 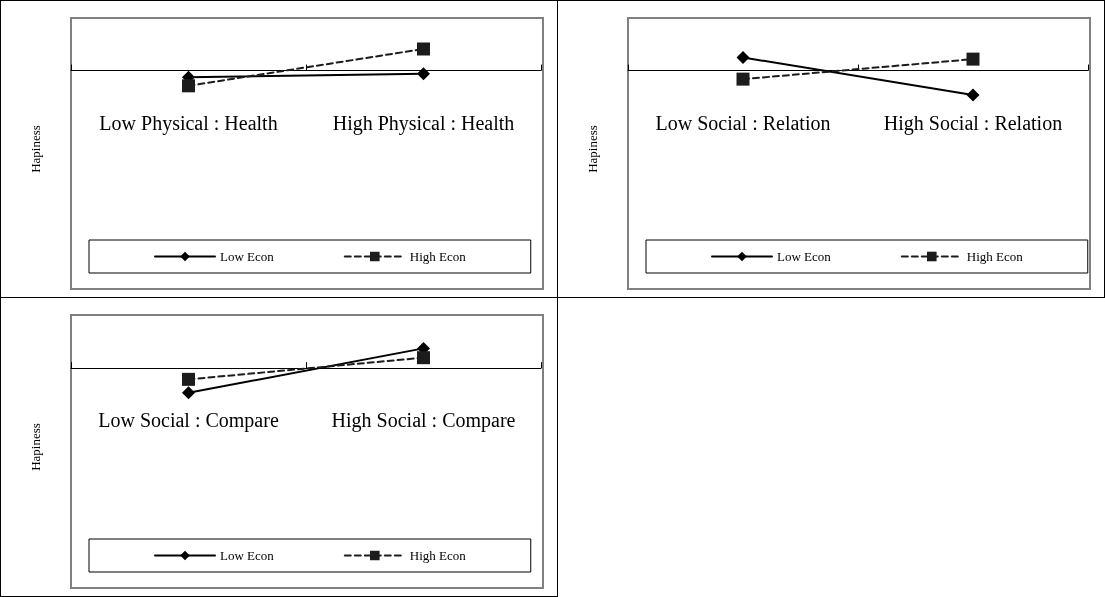 I want to click on x-tick-label: Low Physical : Health, so click(x=188, y=123).